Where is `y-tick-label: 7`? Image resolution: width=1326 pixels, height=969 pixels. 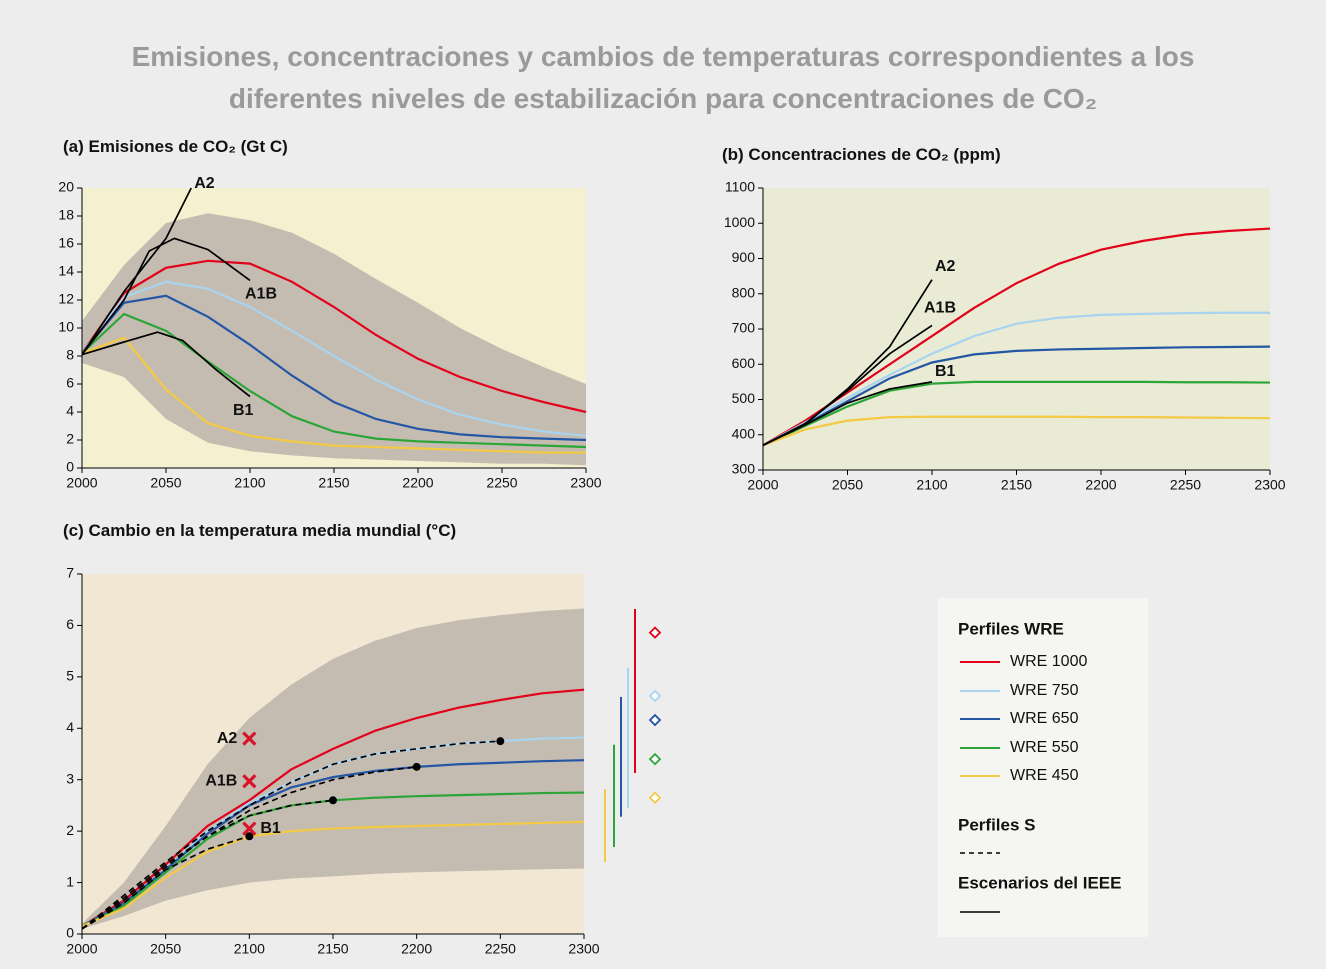
y-tick-label: 7 is located at coordinates (70, 573).